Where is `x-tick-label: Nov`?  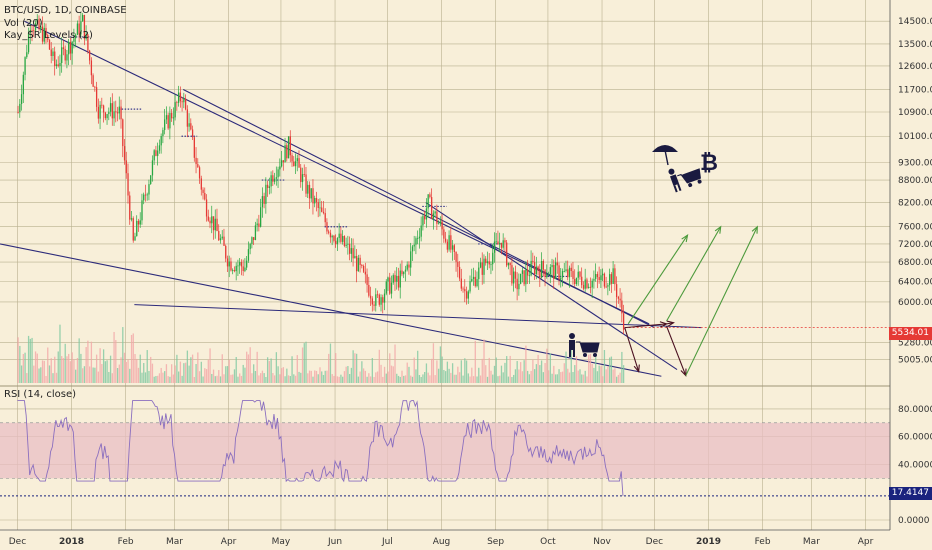 x-tick-label: Nov is located at coordinates (602, 542).